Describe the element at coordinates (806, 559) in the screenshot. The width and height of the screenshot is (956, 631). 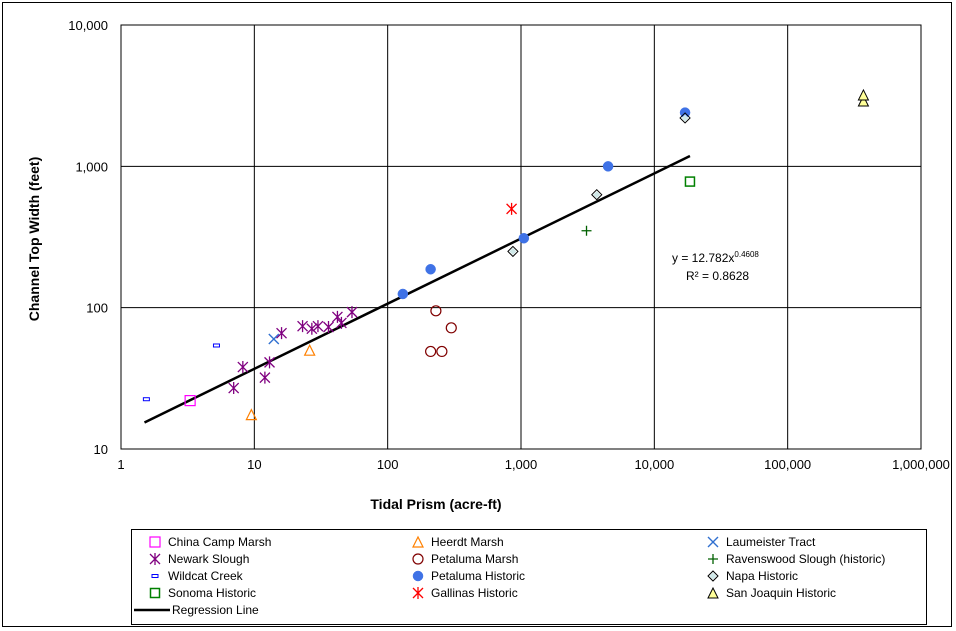
I see `legend-label: Ravenswood Slough (historic)` at that location.